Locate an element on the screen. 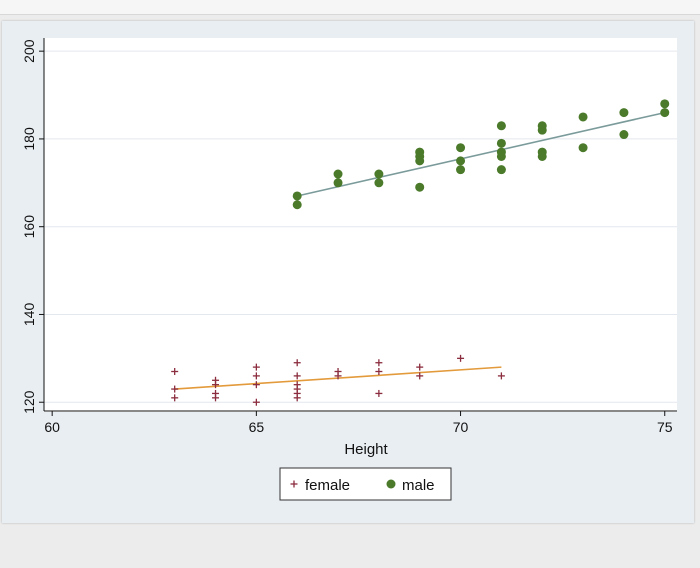 The height and width of the screenshot is (568, 700). legend: female male is located at coordinates (365, 484).